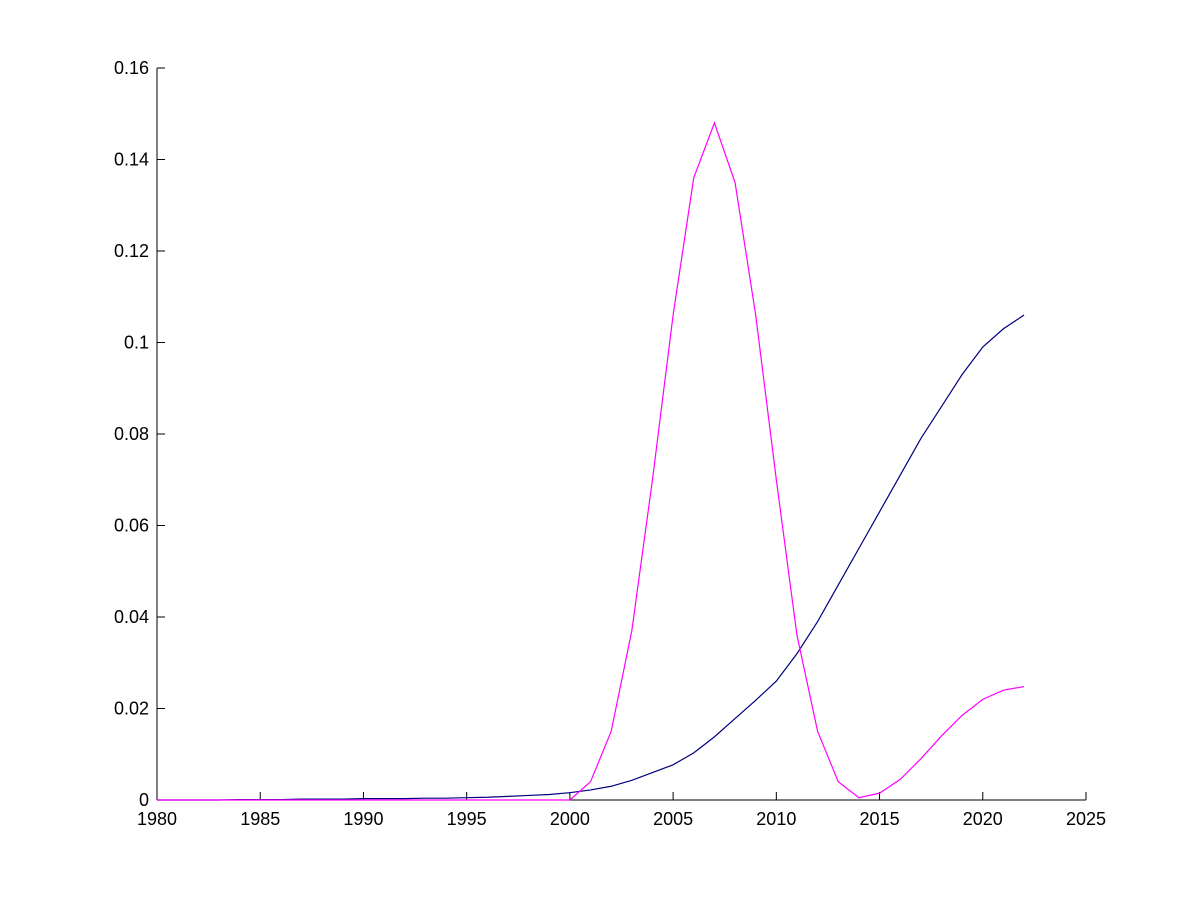 Image resolution: width=1200 pixels, height=900 pixels. I want to click on x-tick-label: 2000, so click(570, 819).